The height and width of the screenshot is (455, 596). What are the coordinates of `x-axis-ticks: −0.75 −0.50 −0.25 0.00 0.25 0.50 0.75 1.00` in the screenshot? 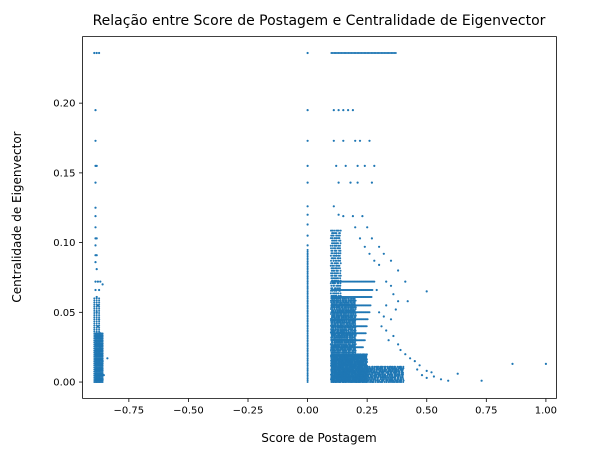 It's located at (335, 407).